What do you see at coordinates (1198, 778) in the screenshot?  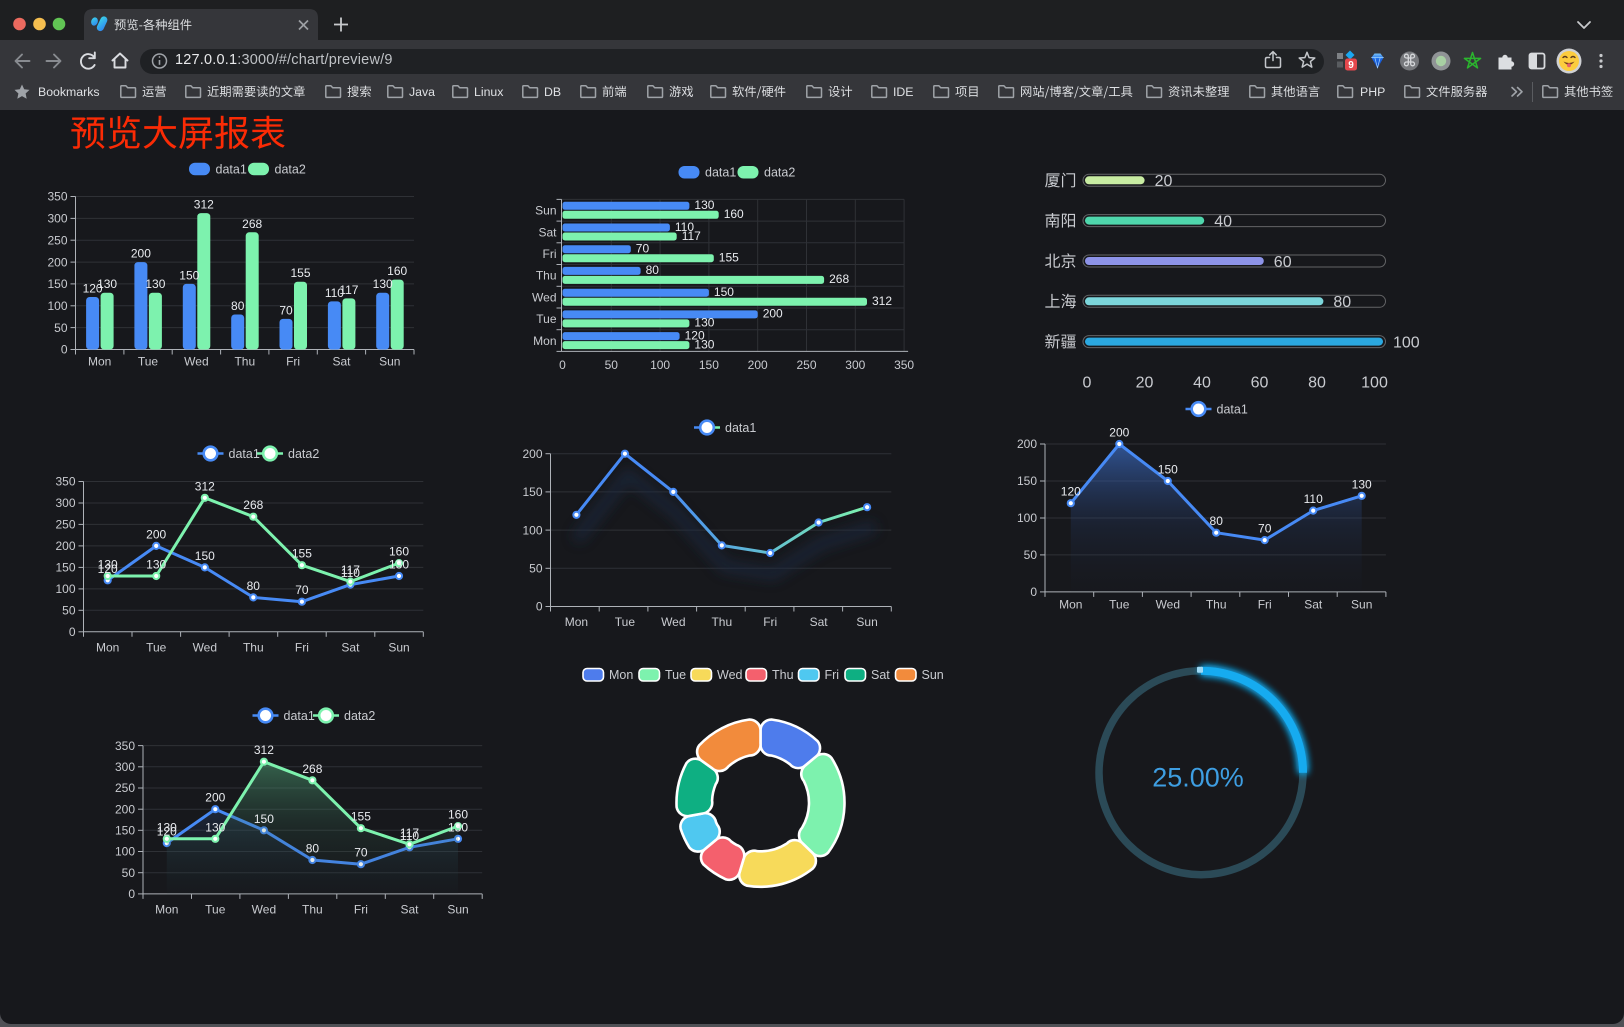 I see `svg-text: 25.00%` at bounding box center [1198, 778].